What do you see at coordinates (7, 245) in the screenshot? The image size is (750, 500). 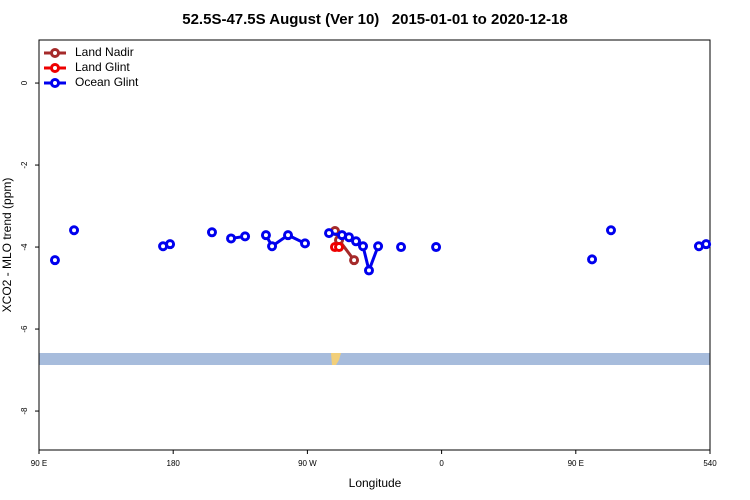 I see `y-axis-label: XCO2 - MLO trend (ppm)` at bounding box center [7, 245].